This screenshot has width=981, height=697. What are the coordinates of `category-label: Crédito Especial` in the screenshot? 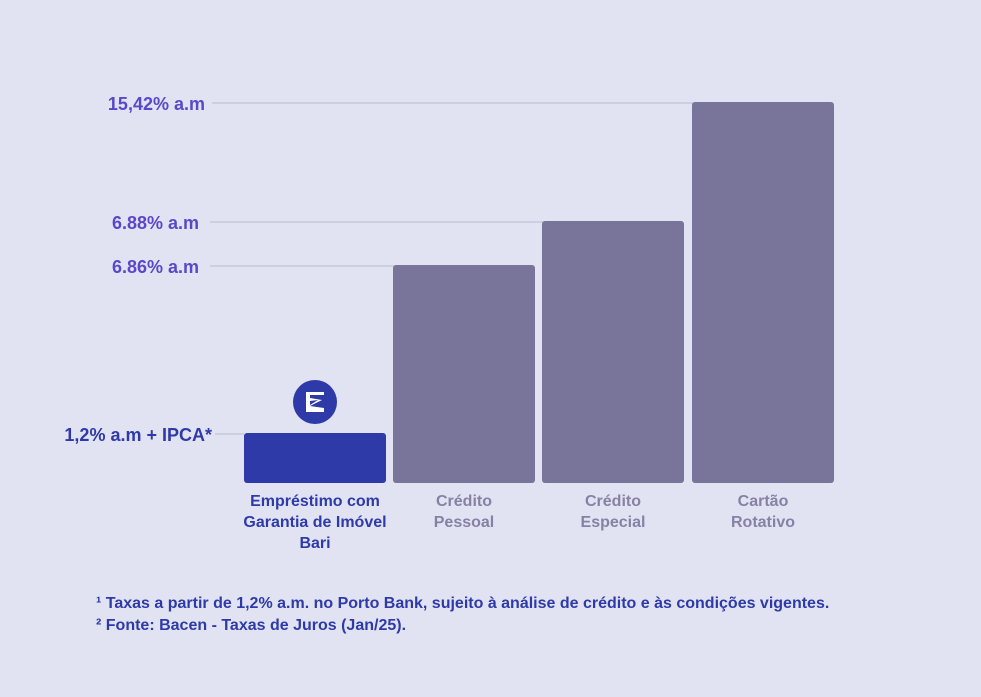 It's located at (613, 512).